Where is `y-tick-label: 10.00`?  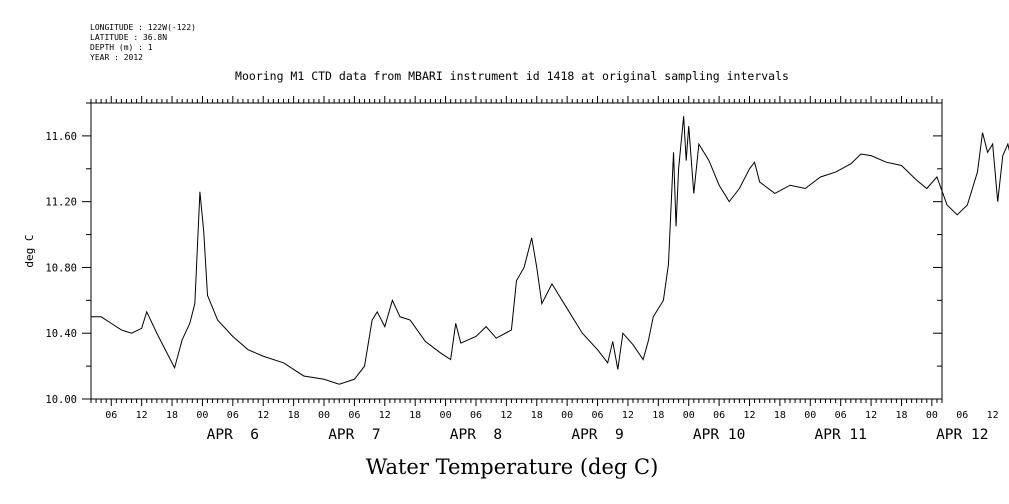 y-tick-label: 10.00 is located at coordinates (61, 400).